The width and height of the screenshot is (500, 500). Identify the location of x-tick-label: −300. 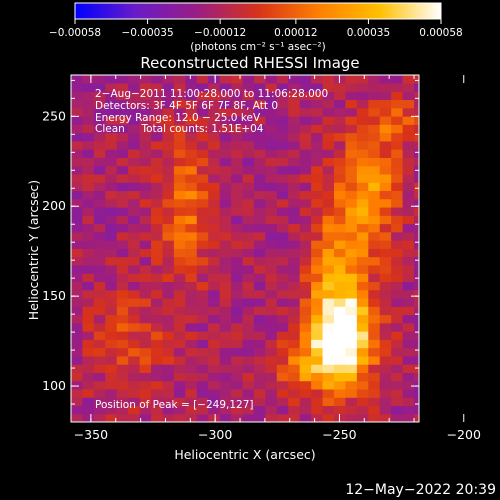
(215, 434).